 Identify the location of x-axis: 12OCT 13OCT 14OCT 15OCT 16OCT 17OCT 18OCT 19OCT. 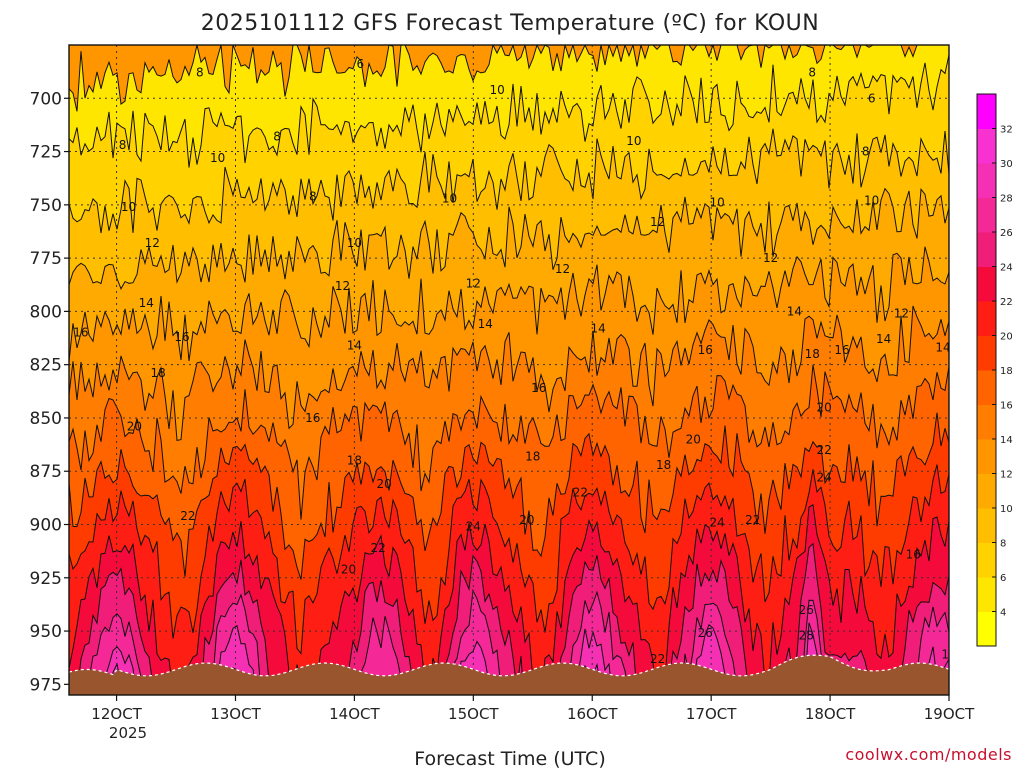
(533, 709).